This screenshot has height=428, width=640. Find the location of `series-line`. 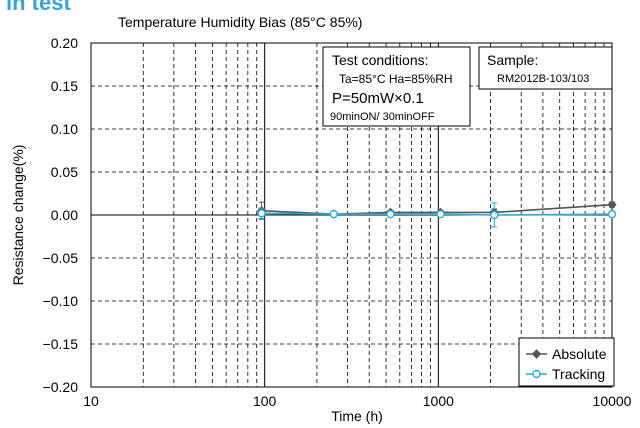

series-line is located at coordinates (437, 214).